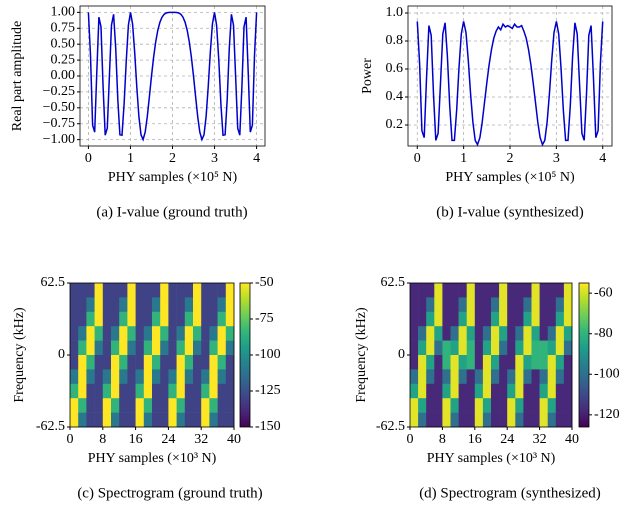  Describe the element at coordinates (264, 282) in the screenshot. I see `colorbar-tick-label: -50` at that location.